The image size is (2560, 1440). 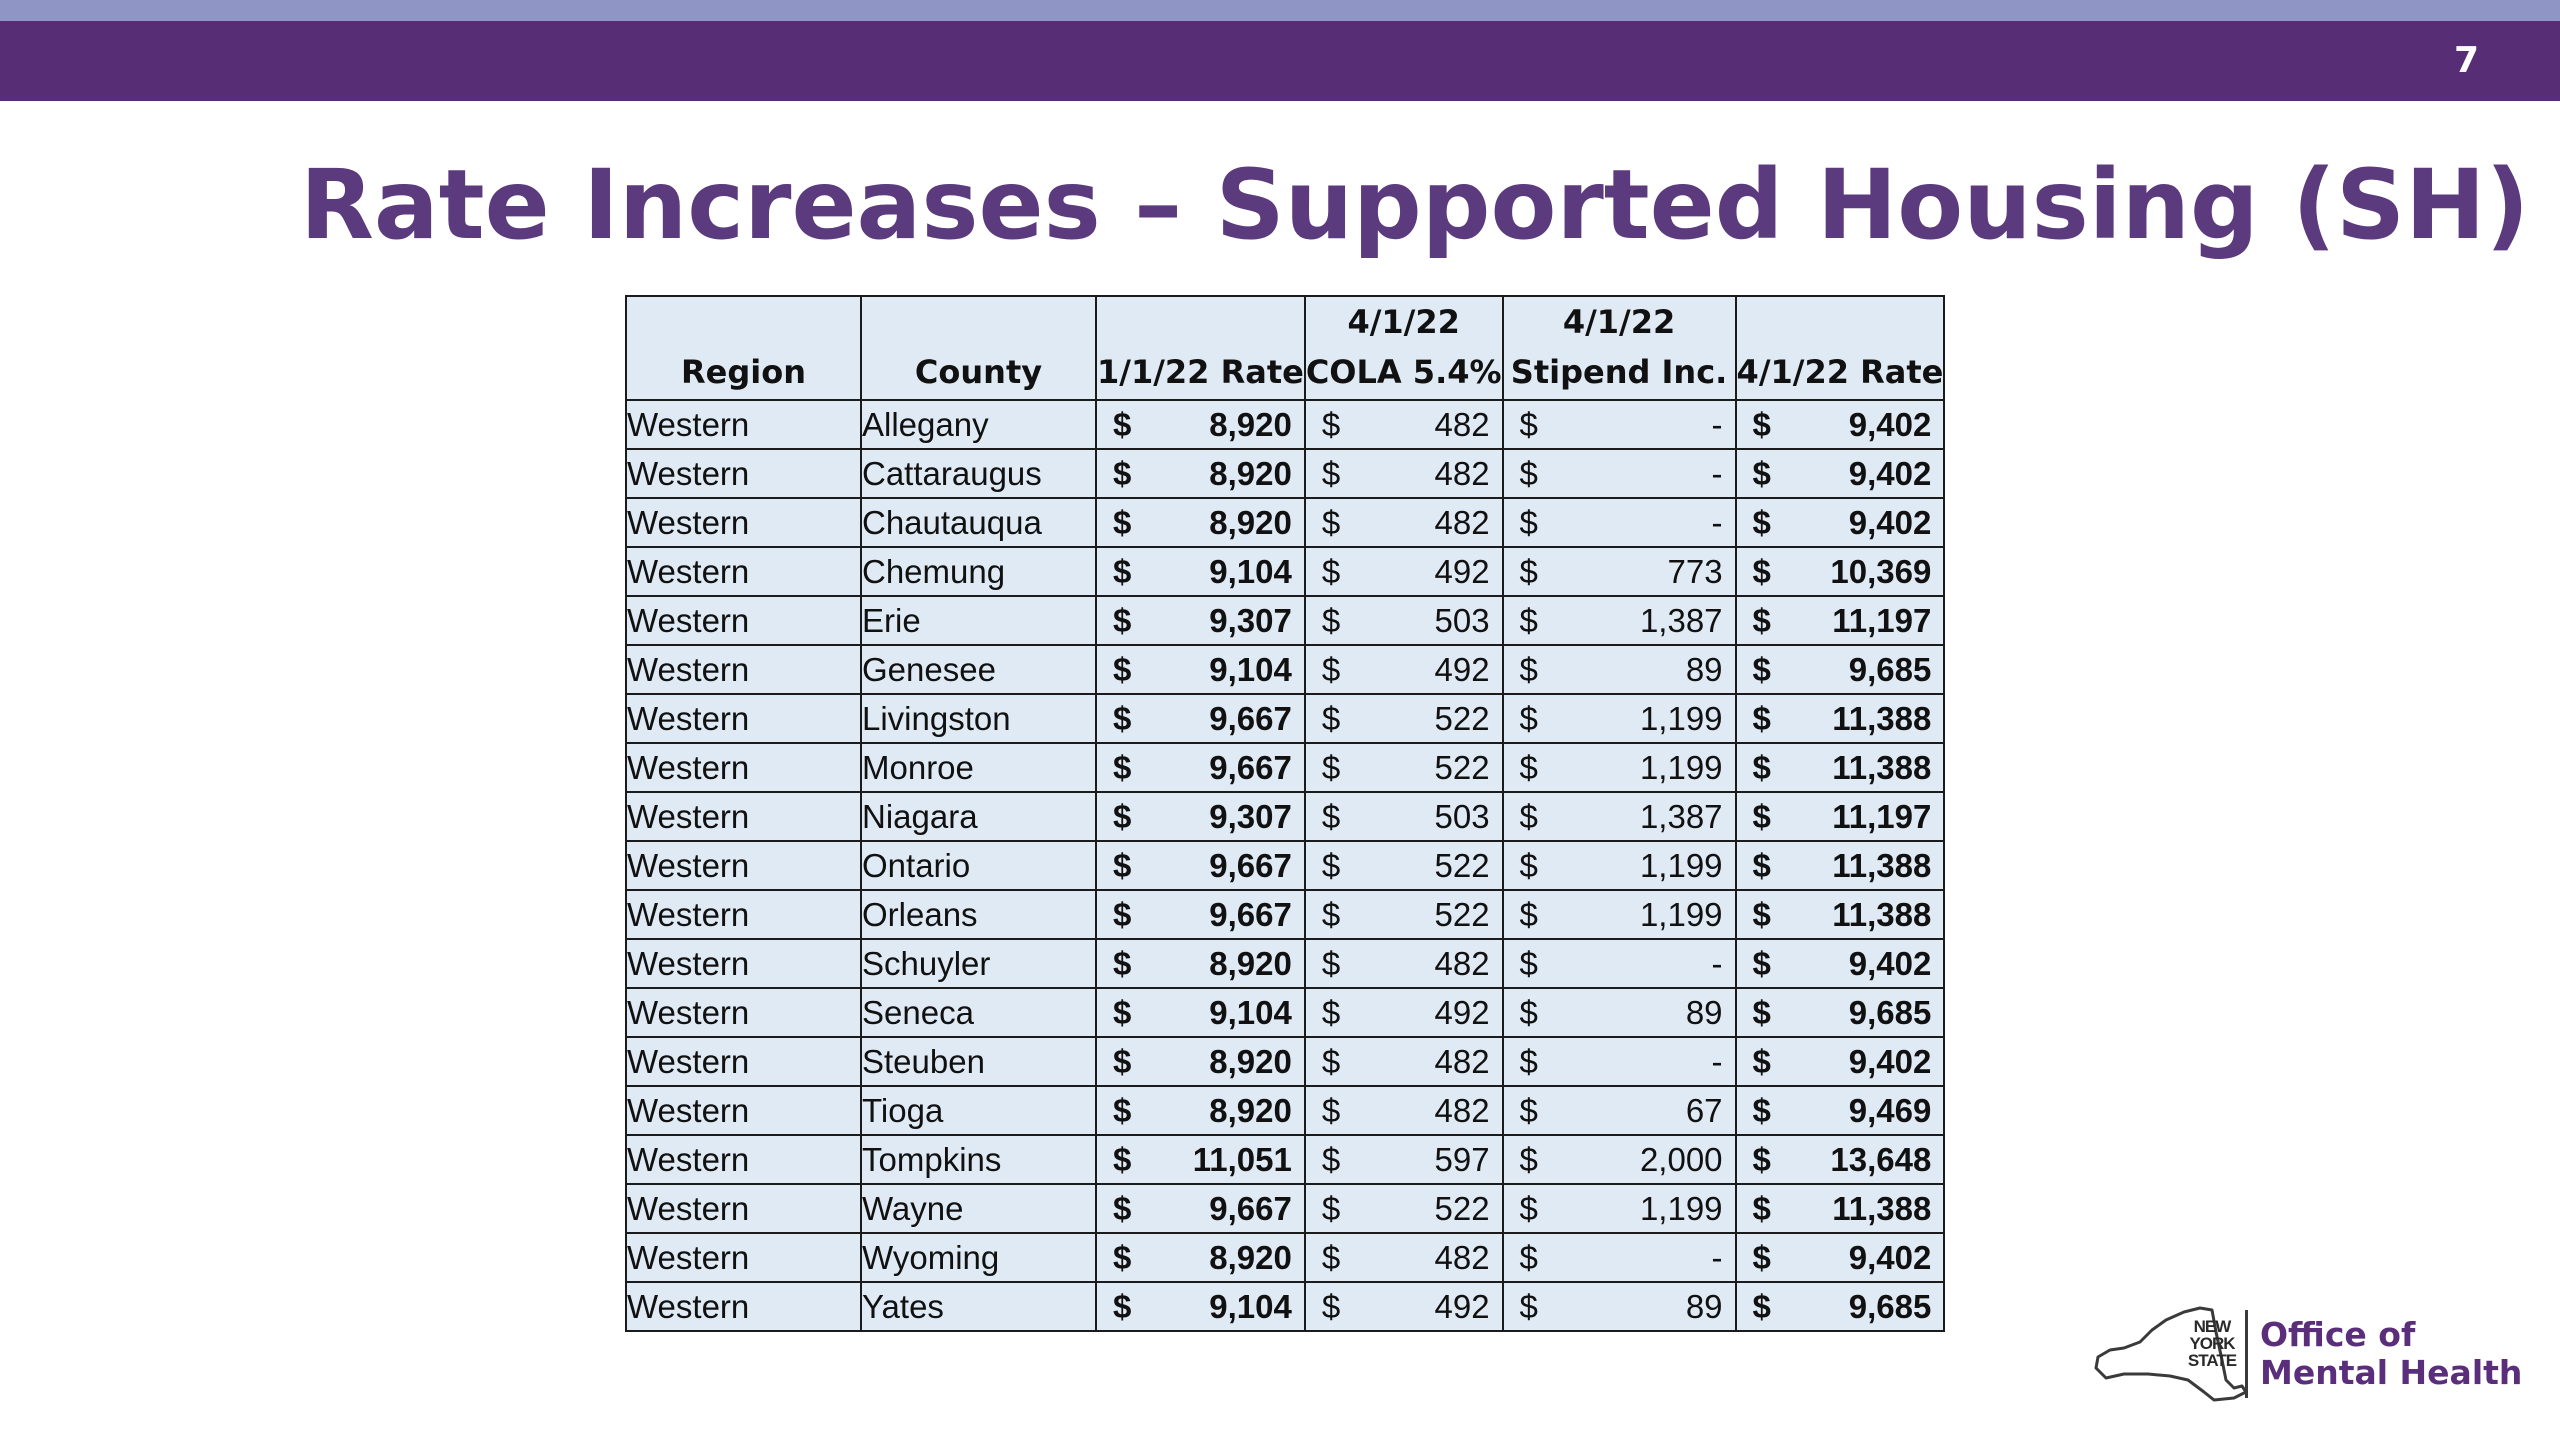 What do you see at coordinates (1200, 348) in the screenshot?
I see `header-rate-jan: 1/1/22 Rate` at bounding box center [1200, 348].